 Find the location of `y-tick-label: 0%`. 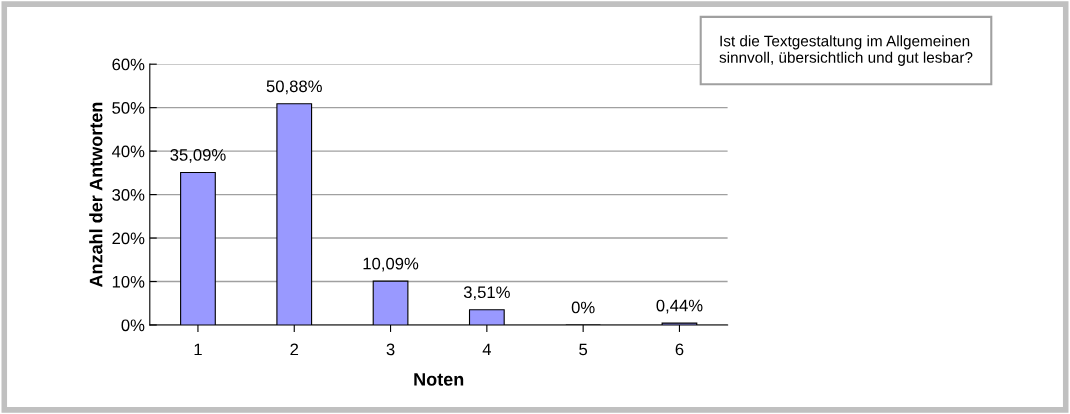

y-tick-label: 0% is located at coordinates (133, 325).